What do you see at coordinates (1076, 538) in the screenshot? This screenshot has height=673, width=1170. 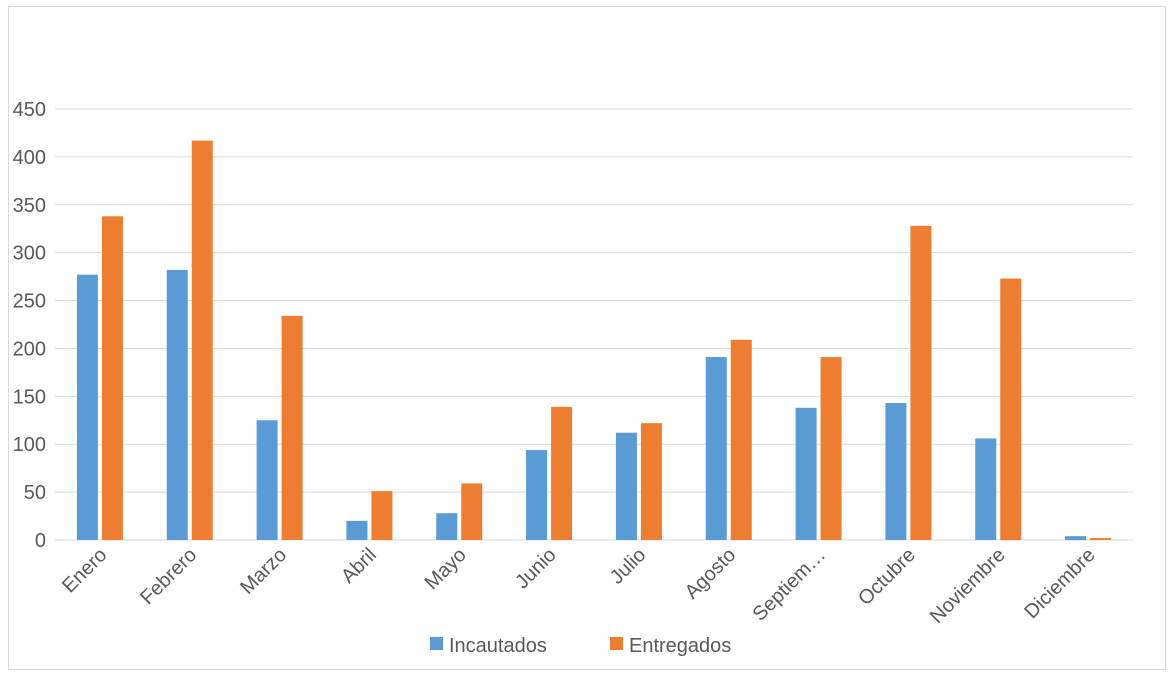 I see `bar-incautados-diciembre` at bounding box center [1076, 538].